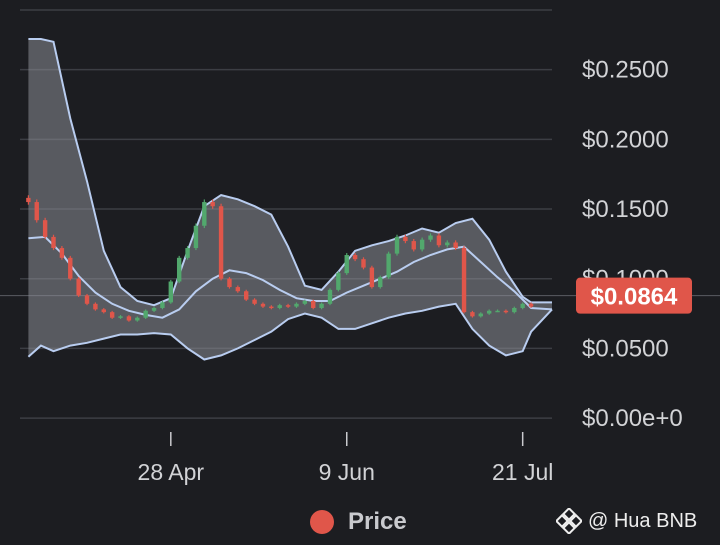  I want to click on legend: Price, so click(358, 522).